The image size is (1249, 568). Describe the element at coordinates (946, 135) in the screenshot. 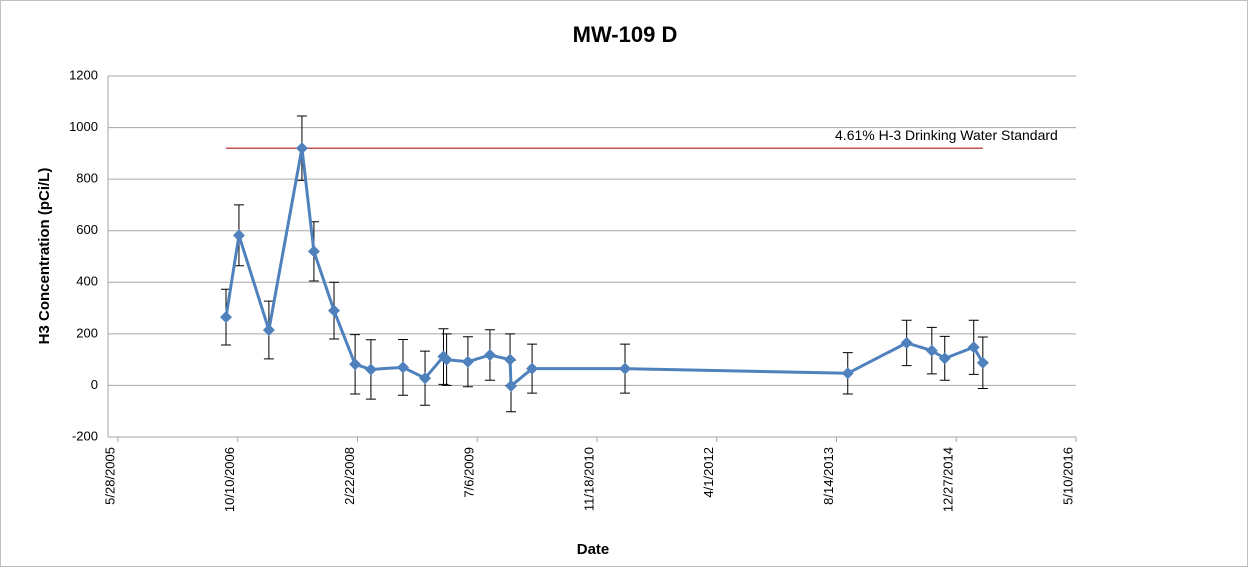

I see `threshold-label: 4.61% H-3 Drinking Water Standard` at that location.